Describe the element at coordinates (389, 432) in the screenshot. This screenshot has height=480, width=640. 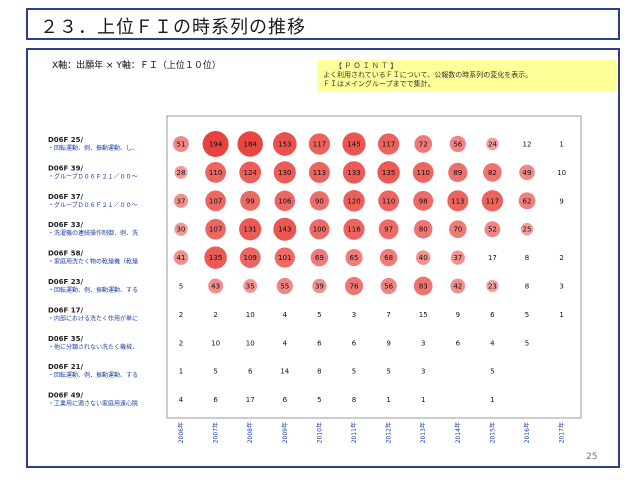
I see `x-tick-label: 2012年` at that location.